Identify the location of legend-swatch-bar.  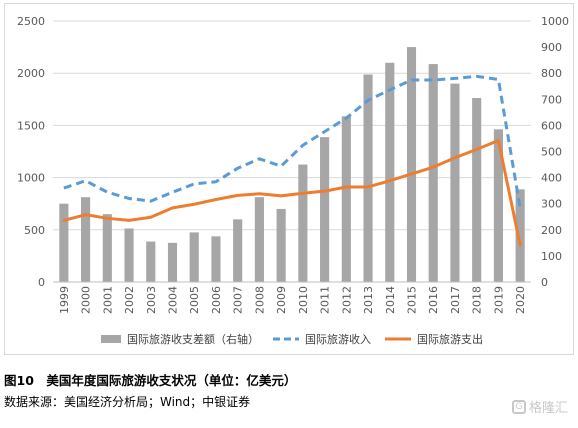
(111, 339).